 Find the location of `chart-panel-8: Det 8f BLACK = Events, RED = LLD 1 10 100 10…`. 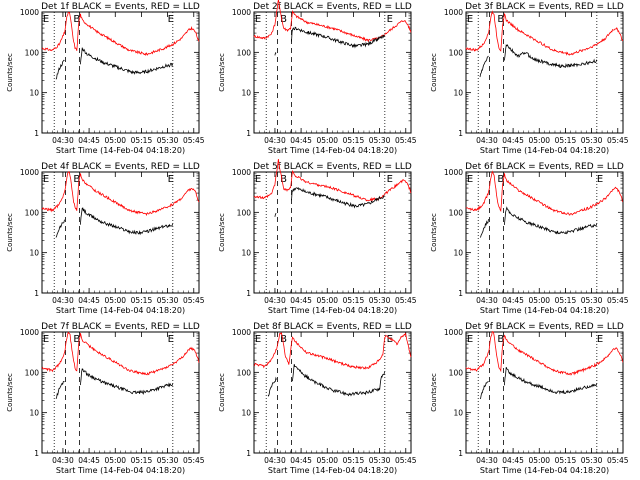

chart-panel-8: Det 8f BLACK = Events, RED = LLD 1 10 100 10… is located at coordinates (317, 398).